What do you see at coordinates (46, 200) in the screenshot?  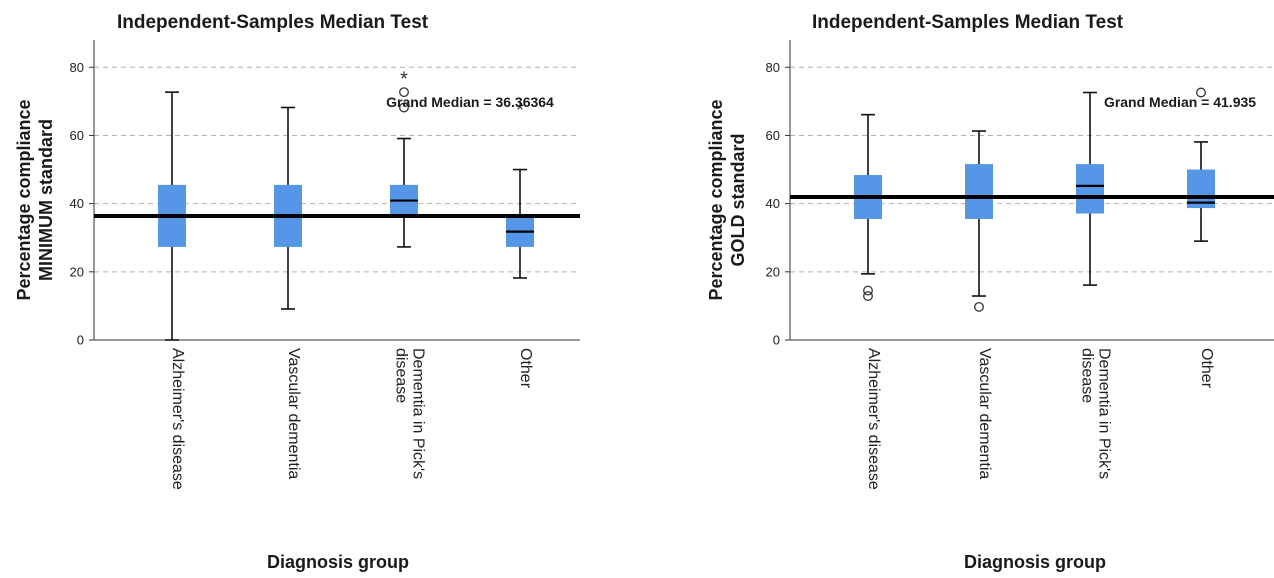 I see `chart1-y-axis-label-line2: MINIMUM standard` at bounding box center [46, 200].